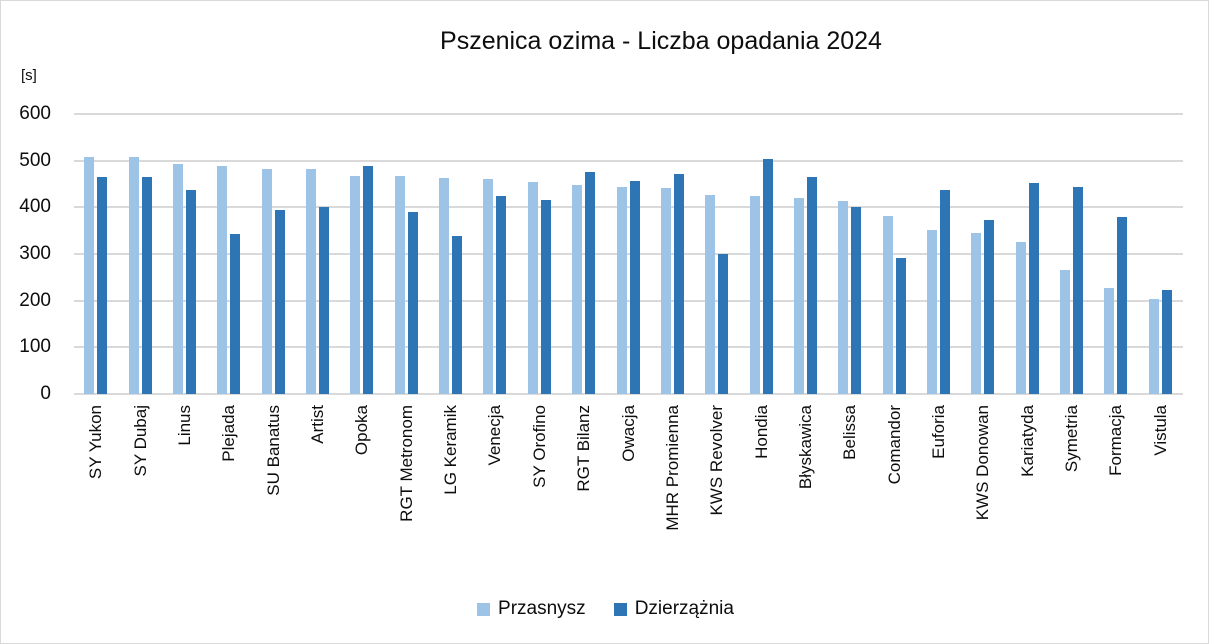 The width and height of the screenshot is (1209, 644). I want to click on x-tick-label: Hondia, so click(761, 432).